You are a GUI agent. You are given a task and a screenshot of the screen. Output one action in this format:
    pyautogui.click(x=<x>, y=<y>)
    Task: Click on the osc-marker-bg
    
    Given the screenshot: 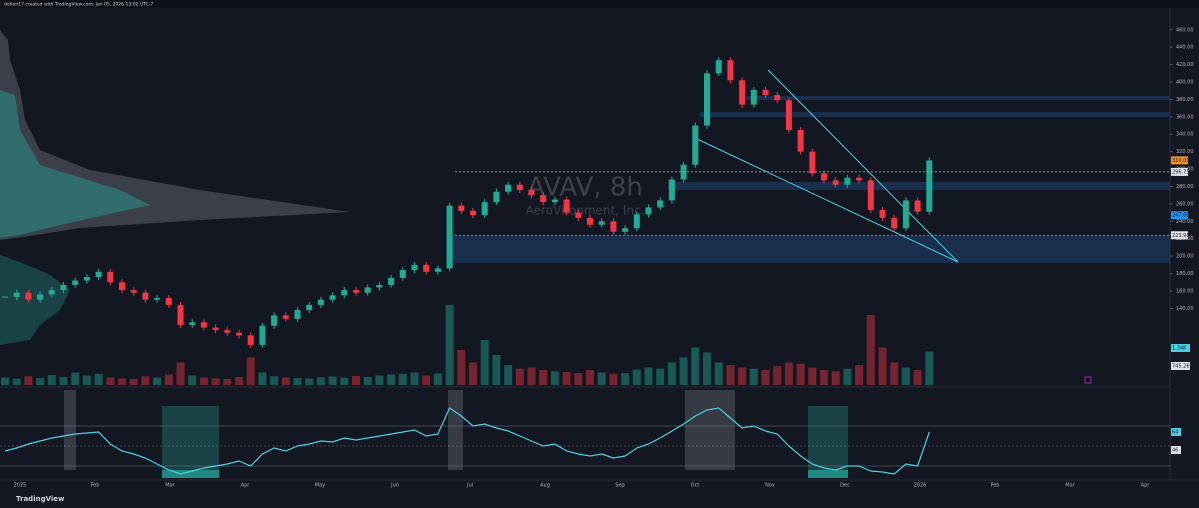 What is the action you would take?
    pyautogui.click(x=1176, y=432)
    